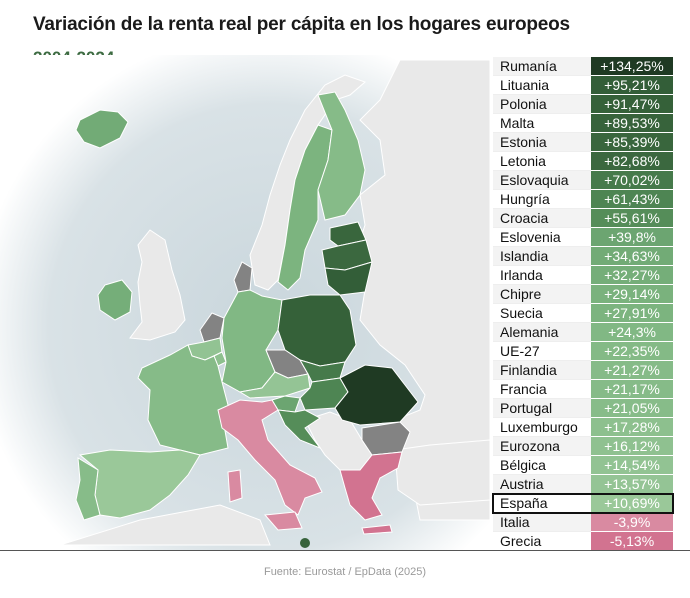  I want to click on country-name: Bélgica, so click(542, 465).